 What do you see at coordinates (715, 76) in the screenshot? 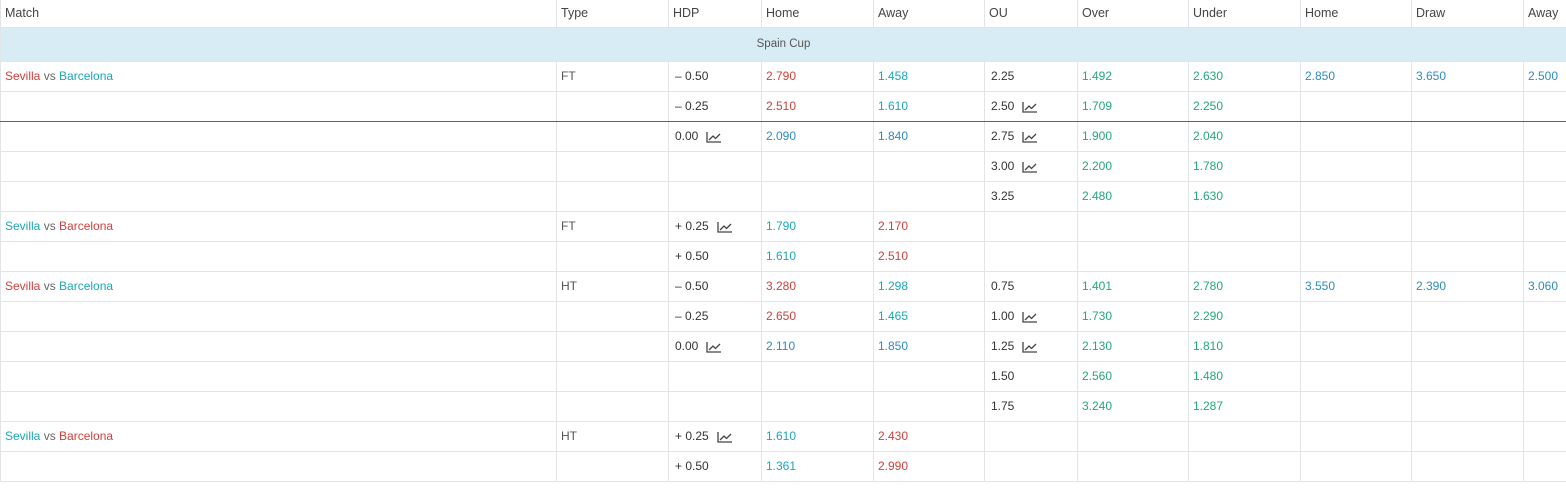
I see `hdp-line-cell: – 0.50` at bounding box center [715, 76].